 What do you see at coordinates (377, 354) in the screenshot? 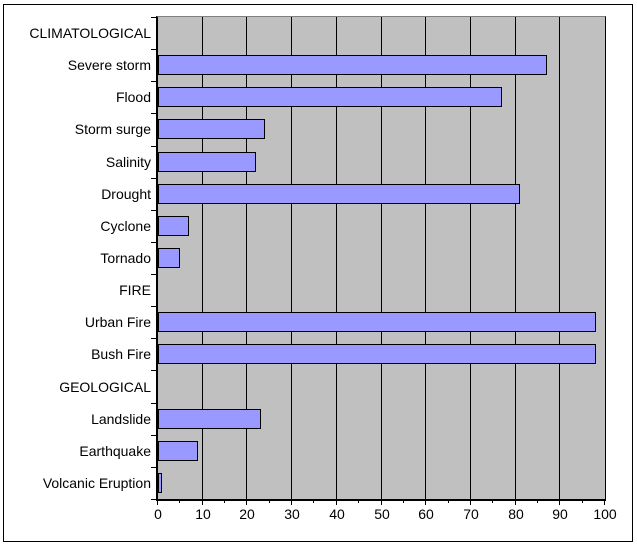
I see `bar-bush-fire` at bounding box center [377, 354].